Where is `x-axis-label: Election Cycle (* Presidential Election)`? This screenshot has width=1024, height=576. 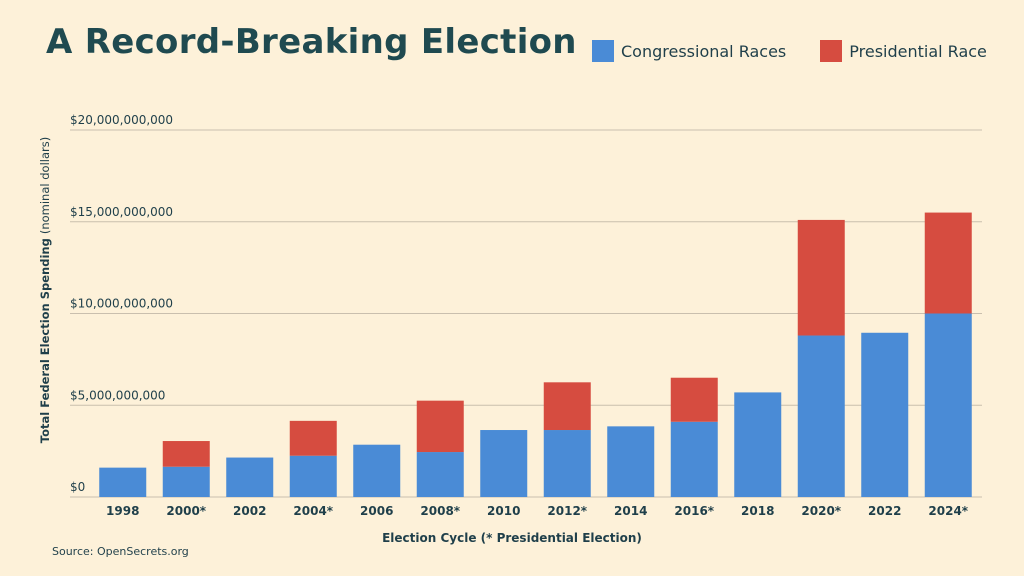
x-axis-label: Election Cycle (* Presidential Election) is located at coordinates (512, 538).